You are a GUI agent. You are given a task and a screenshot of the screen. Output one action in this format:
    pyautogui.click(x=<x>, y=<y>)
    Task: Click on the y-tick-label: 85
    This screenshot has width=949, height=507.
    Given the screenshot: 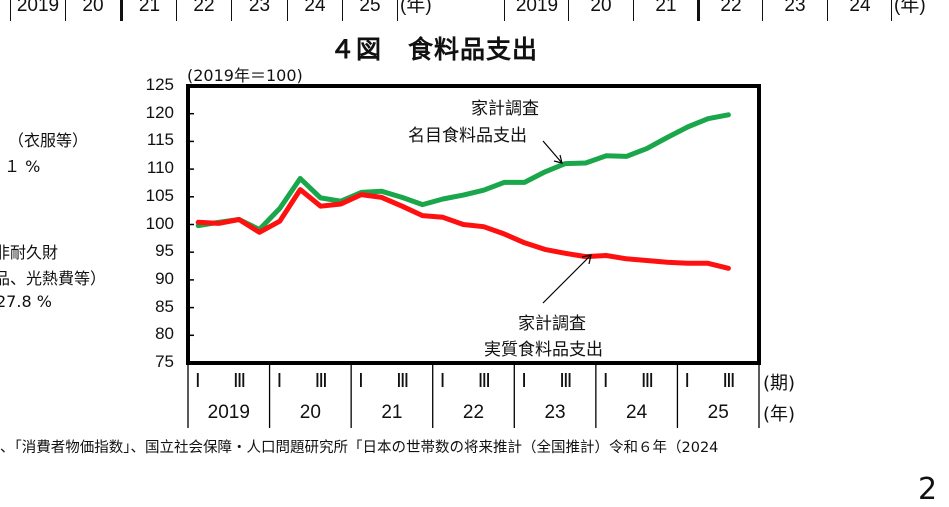 What is the action you would take?
    pyautogui.click(x=164, y=306)
    